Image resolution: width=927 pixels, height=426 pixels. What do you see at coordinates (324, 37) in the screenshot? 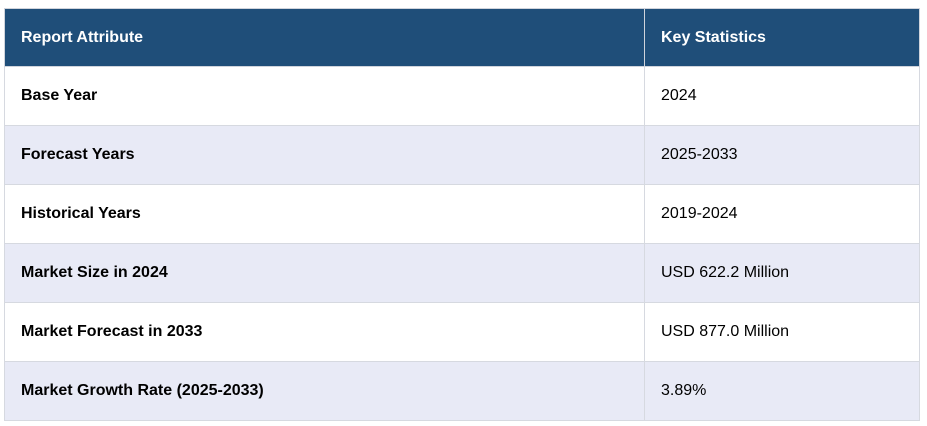
I see `header-report-attribute: Report Attribute` at bounding box center [324, 37].